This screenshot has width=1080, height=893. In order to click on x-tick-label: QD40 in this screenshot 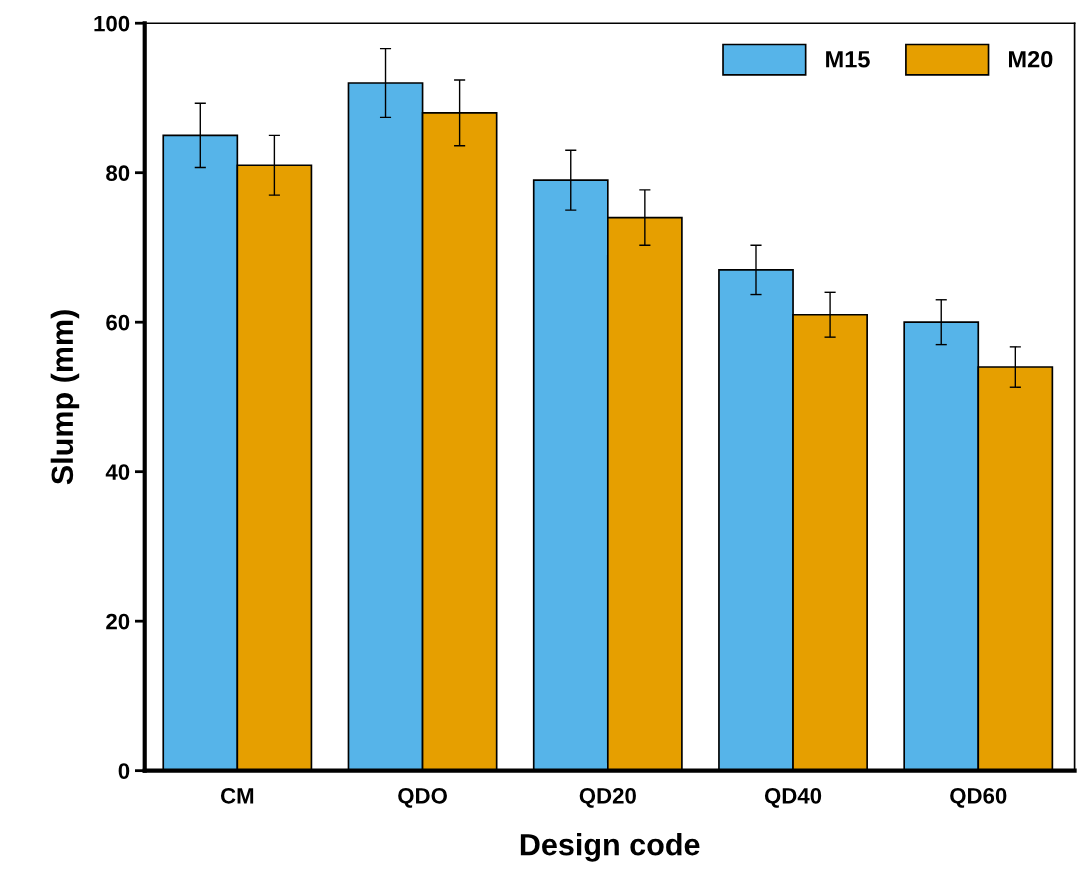, I will do `click(793, 797)`.